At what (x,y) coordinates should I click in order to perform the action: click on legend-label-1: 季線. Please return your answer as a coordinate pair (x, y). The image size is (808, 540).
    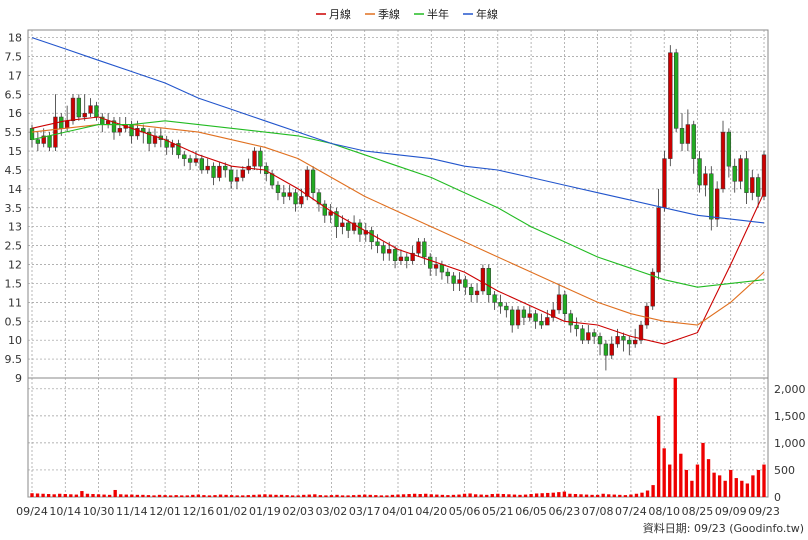
    Looking at the image, I should click on (389, 14).